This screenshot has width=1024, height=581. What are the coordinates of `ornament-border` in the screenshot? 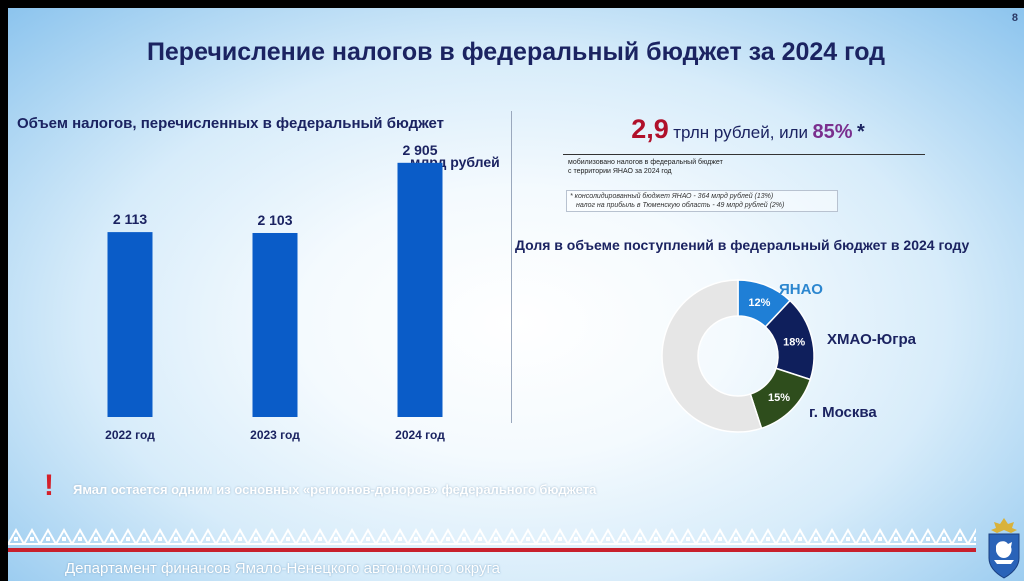 It's located at (492, 536).